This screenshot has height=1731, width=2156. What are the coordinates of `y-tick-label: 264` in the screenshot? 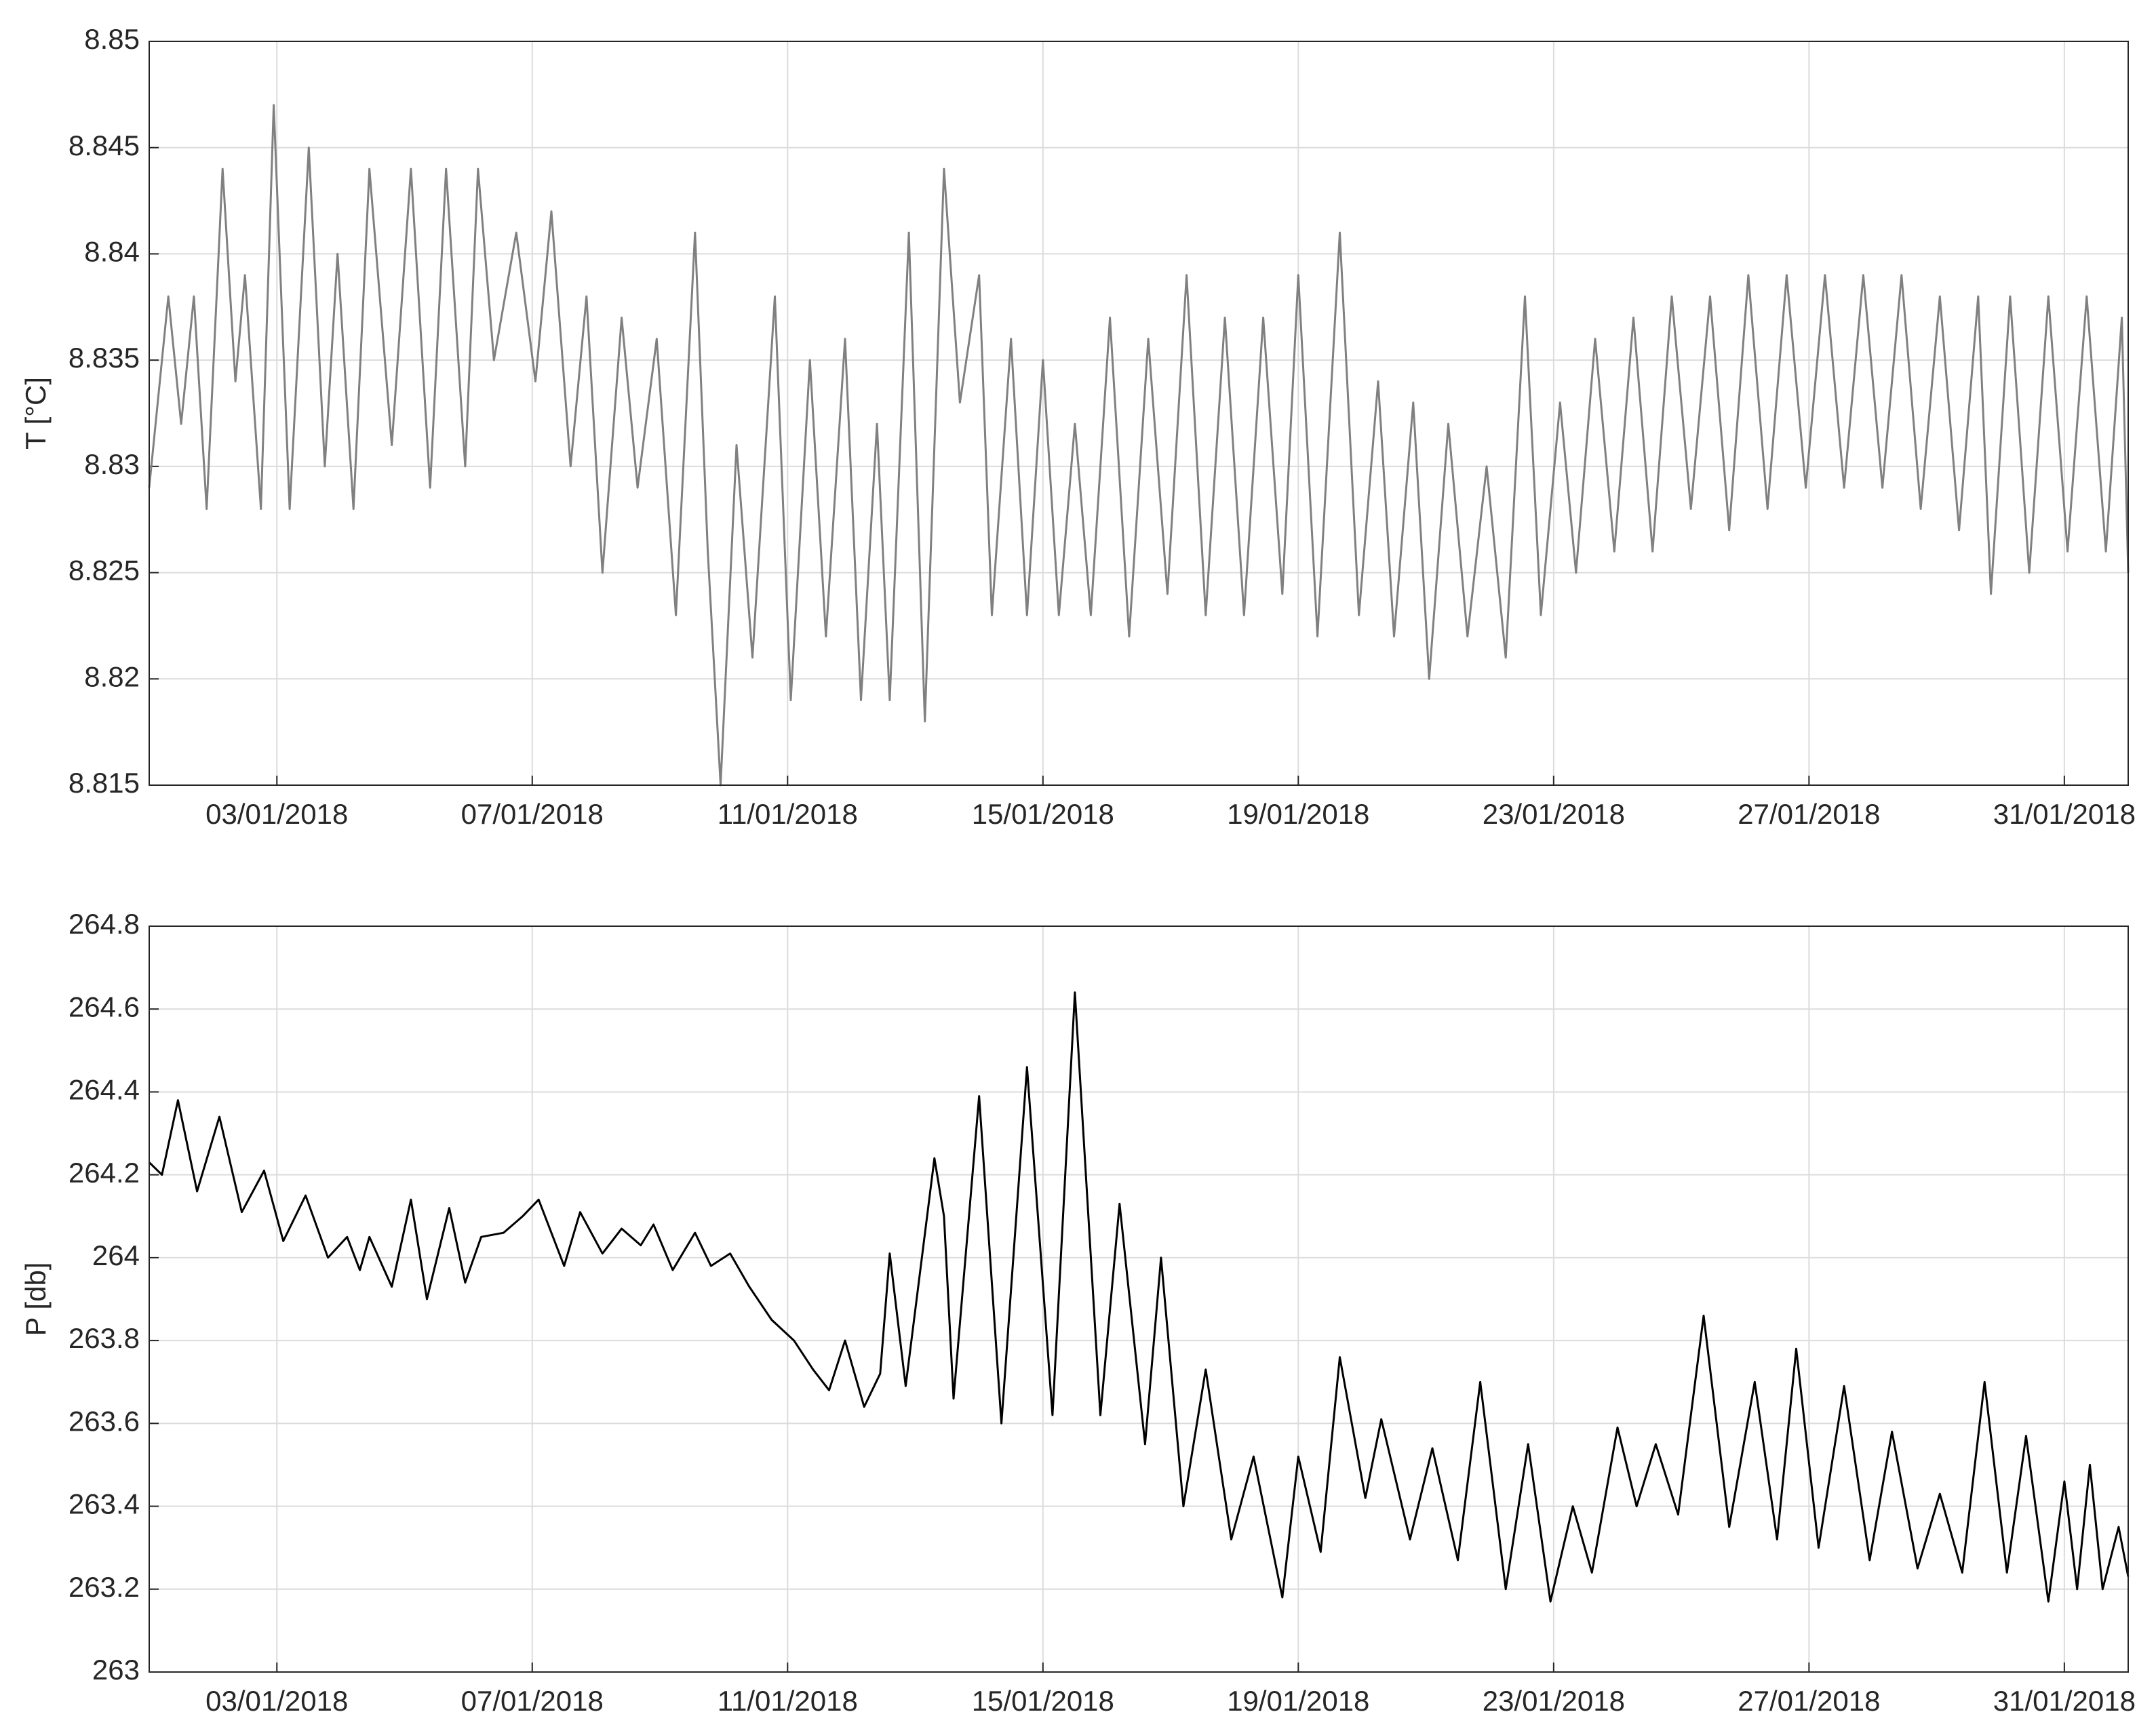 It's located at (116, 1255).